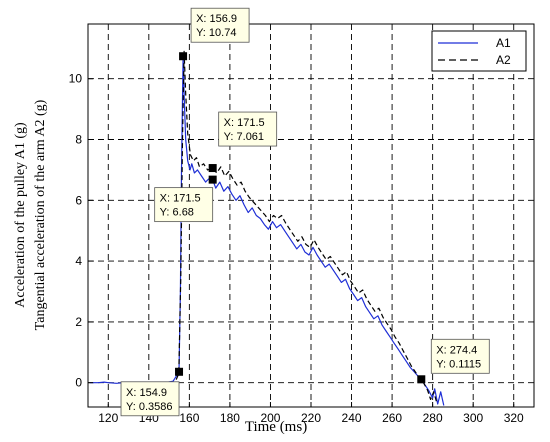  Describe the element at coordinates (514, 418) in the screenshot. I see `x-tick-label: 320` at that location.